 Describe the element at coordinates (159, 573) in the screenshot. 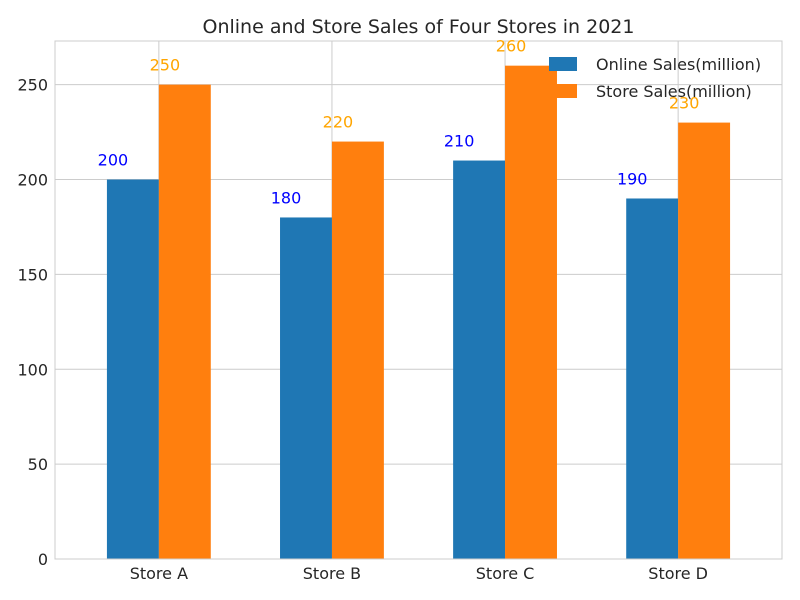

I see `x-tick-label: Store A` at that location.